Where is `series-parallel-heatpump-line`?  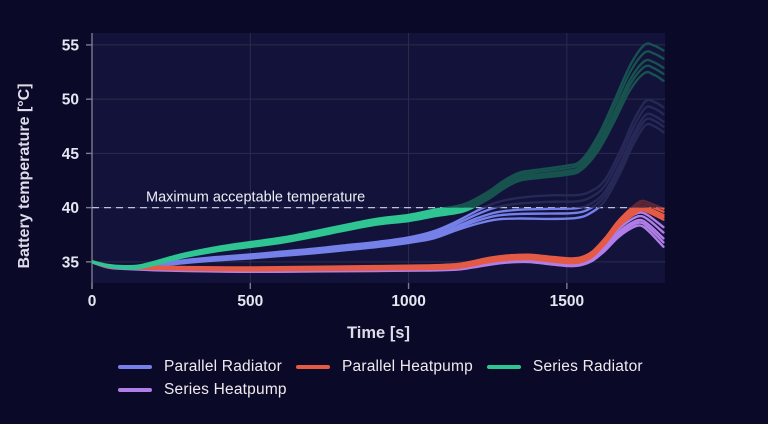
series-parallel-heatpump-line is located at coordinates (378, 238).